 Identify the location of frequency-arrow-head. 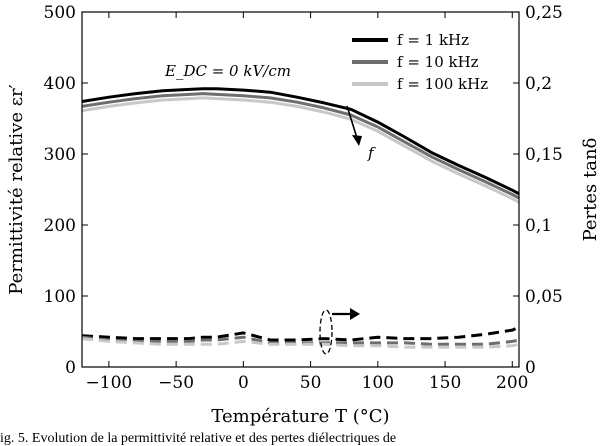
(357, 140).